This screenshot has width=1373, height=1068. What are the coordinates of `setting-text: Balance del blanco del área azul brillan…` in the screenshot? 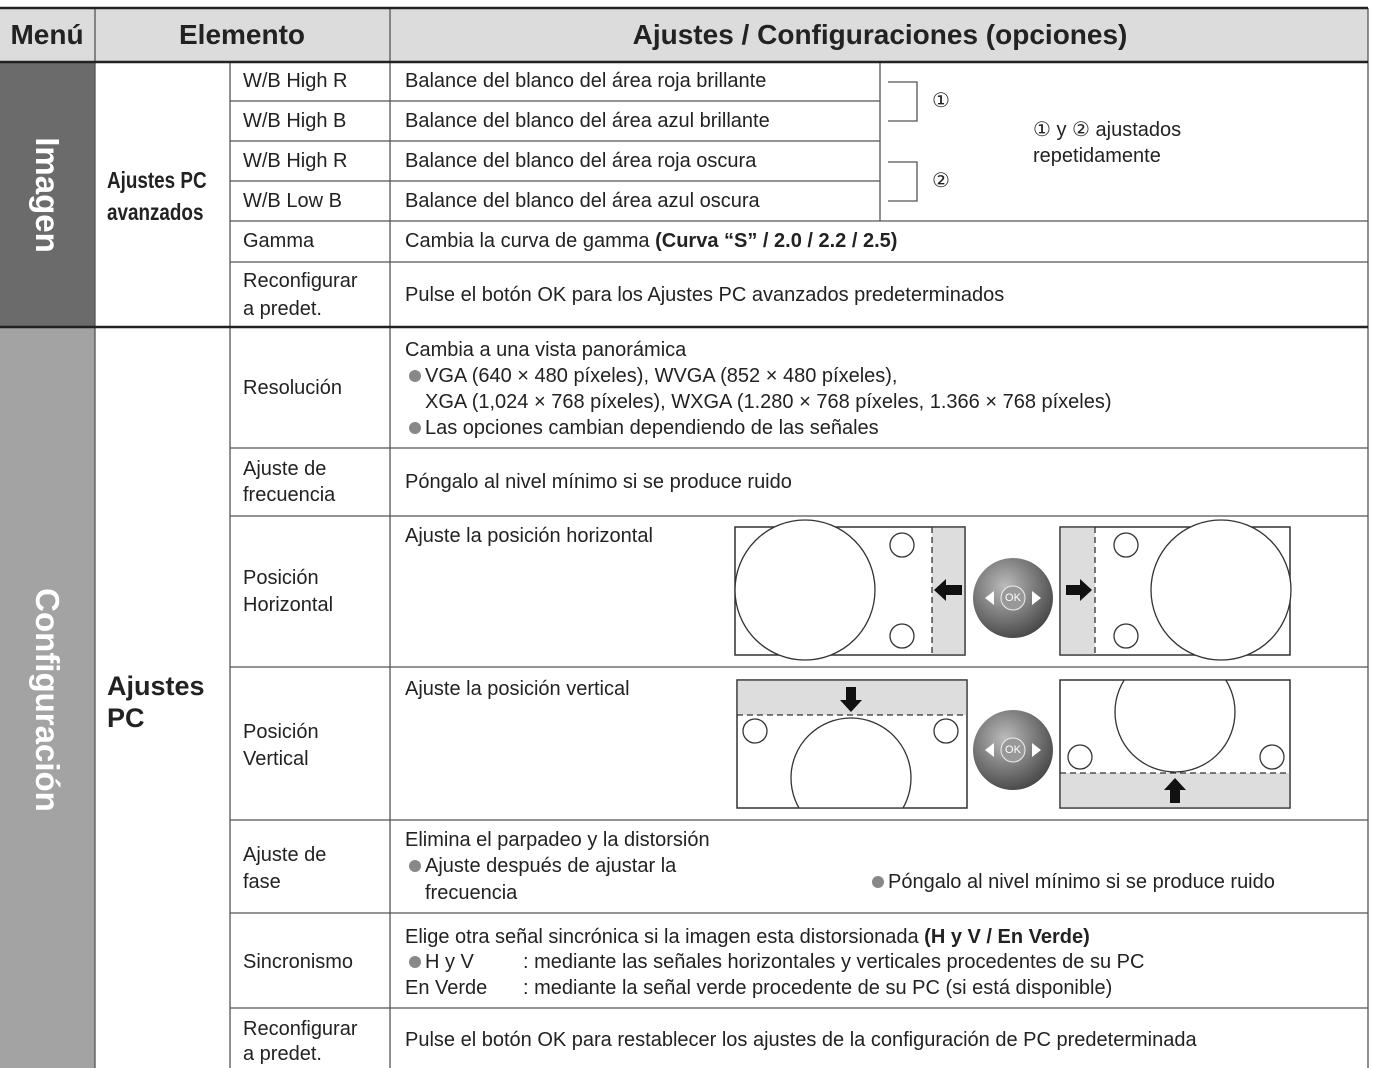 It's located at (587, 121).